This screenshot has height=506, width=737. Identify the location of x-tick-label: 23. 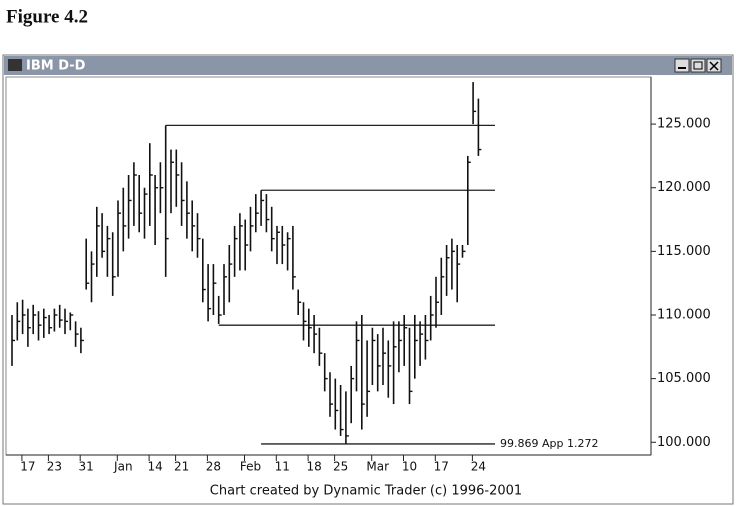
(54, 467).